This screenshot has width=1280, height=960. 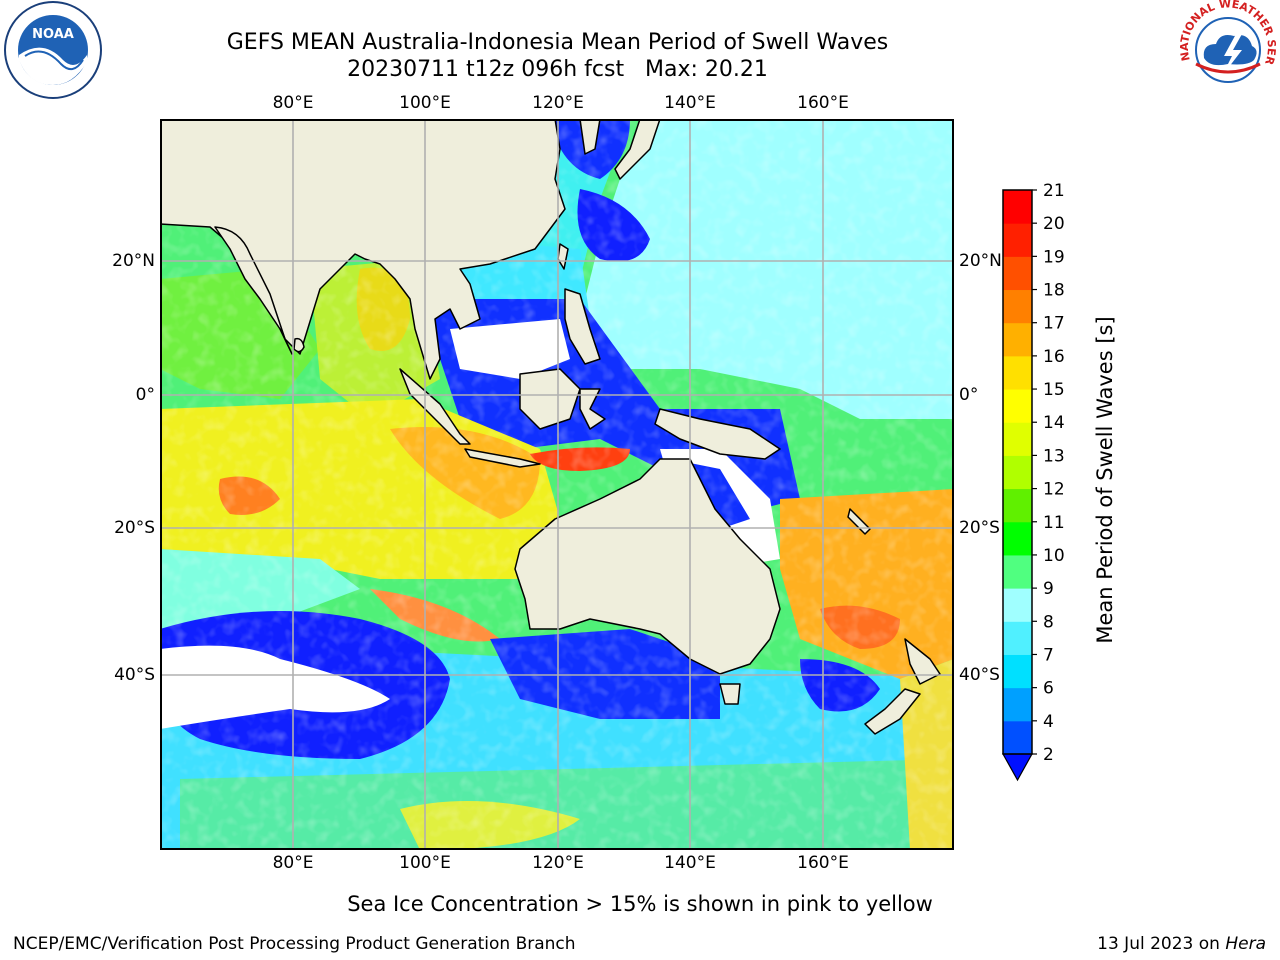 What do you see at coordinates (435, 406) in the screenshot?
I see `sumatra` at bounding box center [435, 406].